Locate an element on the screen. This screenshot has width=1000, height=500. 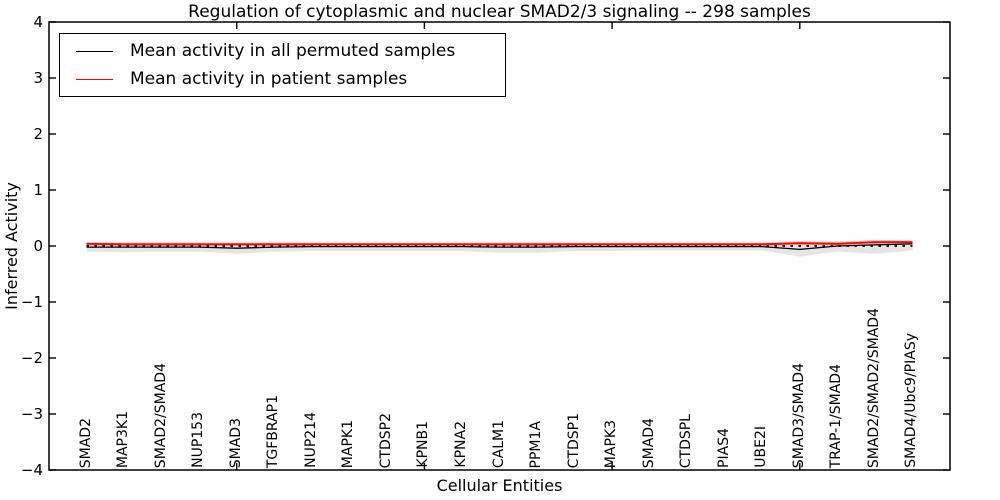
x-tick-label: SMAD4 is located at coordinates (649, 442).